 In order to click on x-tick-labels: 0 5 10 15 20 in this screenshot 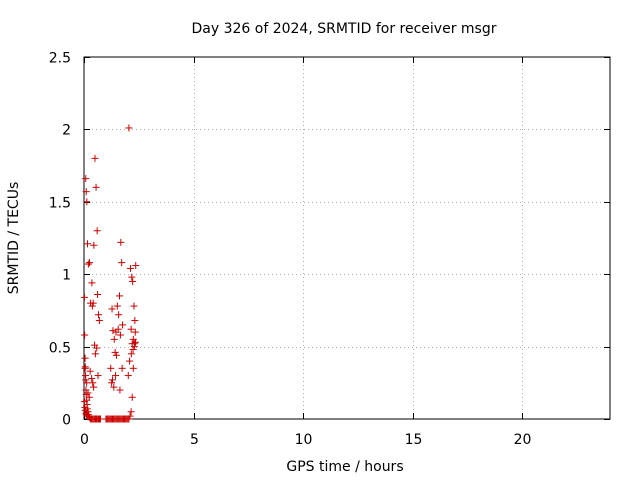, I will do `click(305, 440)`.